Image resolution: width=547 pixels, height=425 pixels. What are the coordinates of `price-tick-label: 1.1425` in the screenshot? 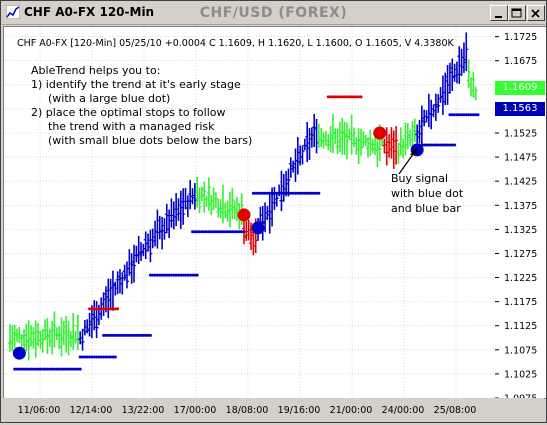 It's located at (520, 182).